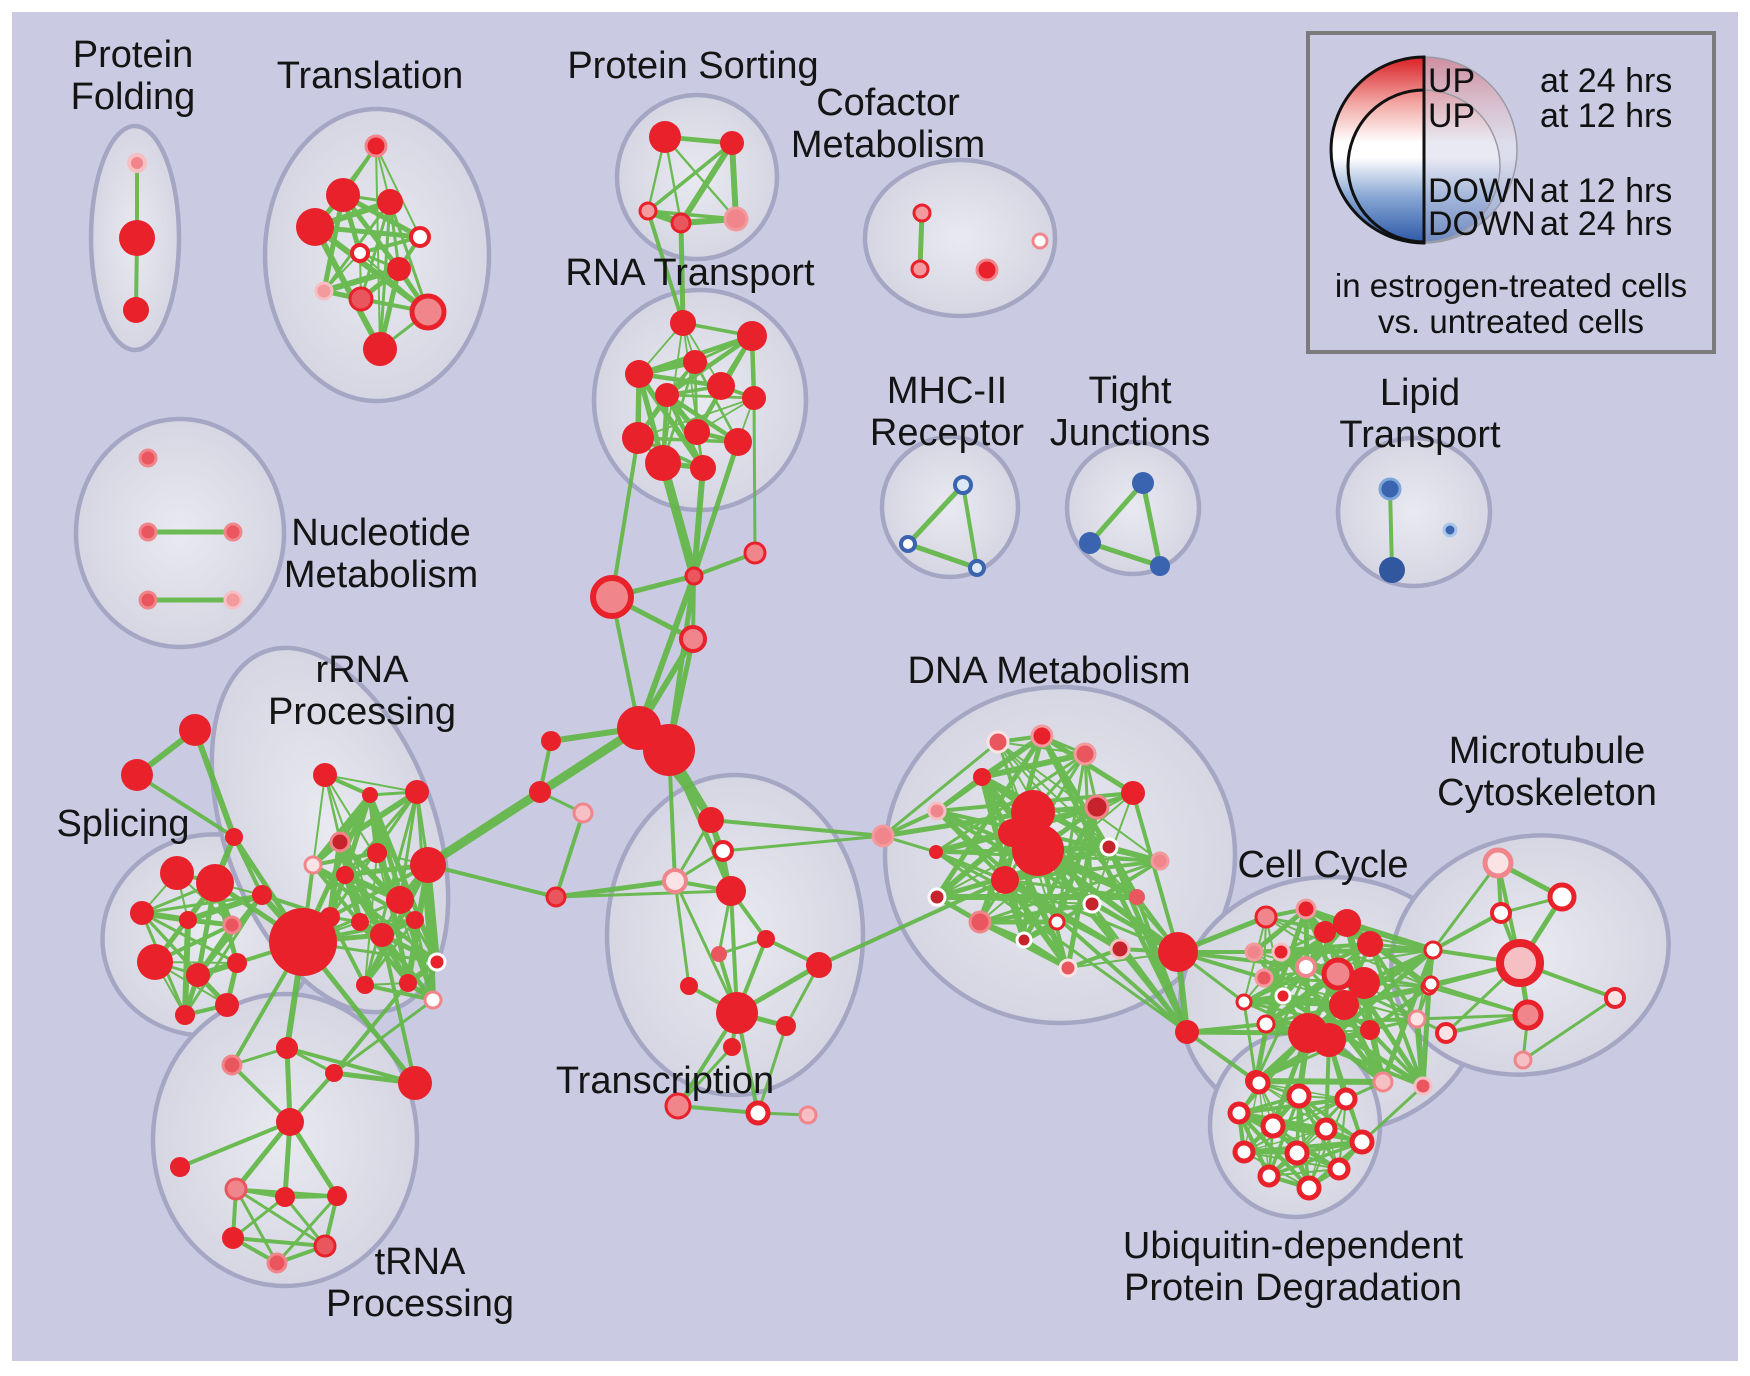  Describe the element at coordinates (947, 391) in the screenshot. I see `cluster-label-mhc: MHC-II` at that location.